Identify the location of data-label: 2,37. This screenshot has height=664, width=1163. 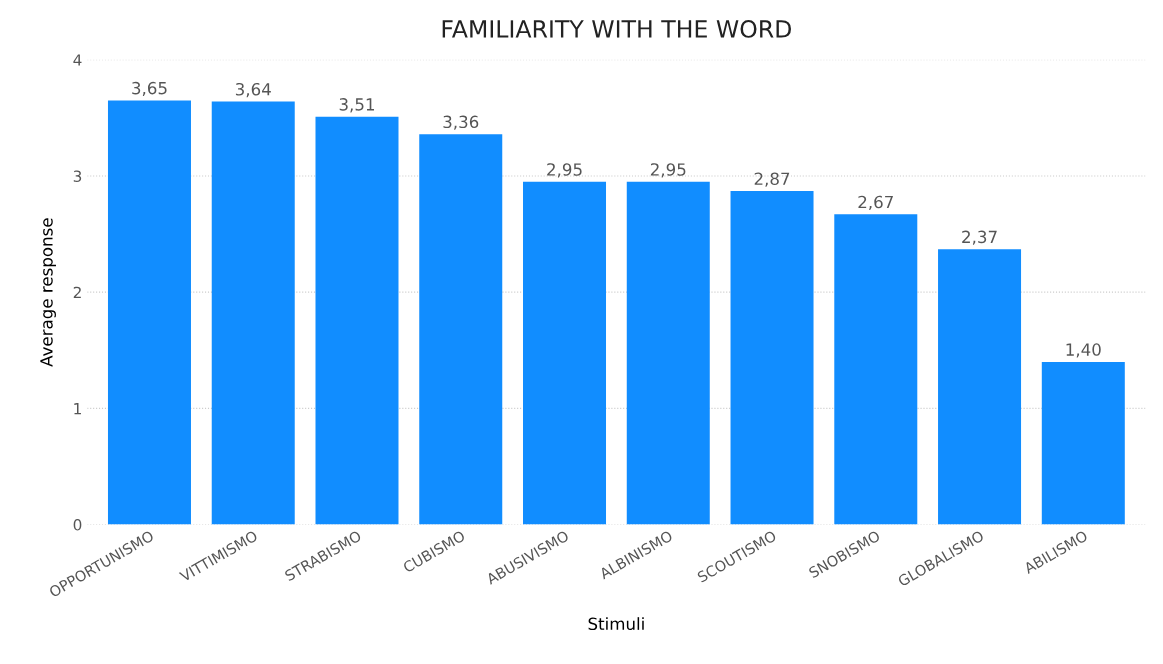
(979, 237).